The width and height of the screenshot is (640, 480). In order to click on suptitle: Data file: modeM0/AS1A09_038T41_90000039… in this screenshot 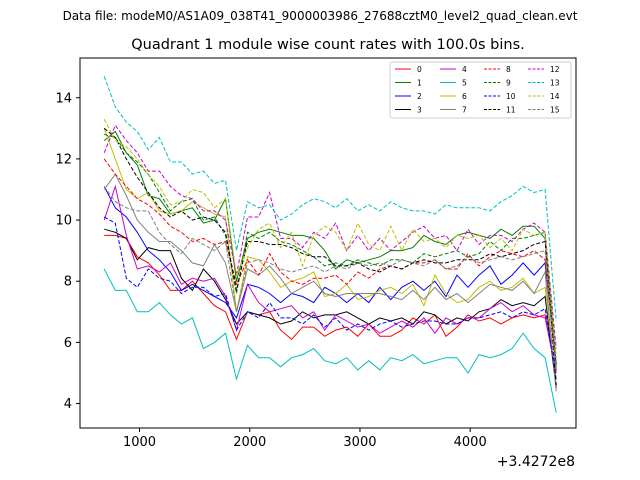, I will do `click(320, 16)`.